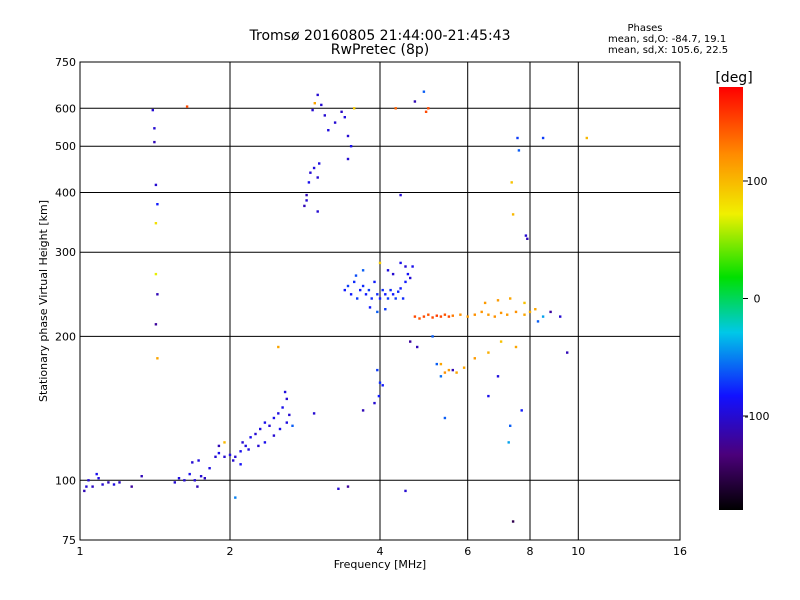 The image size is (800, 600). Describe the element at coordinates (65, 108) in the screenshot. I see `y-tick-label: 600` at that location.